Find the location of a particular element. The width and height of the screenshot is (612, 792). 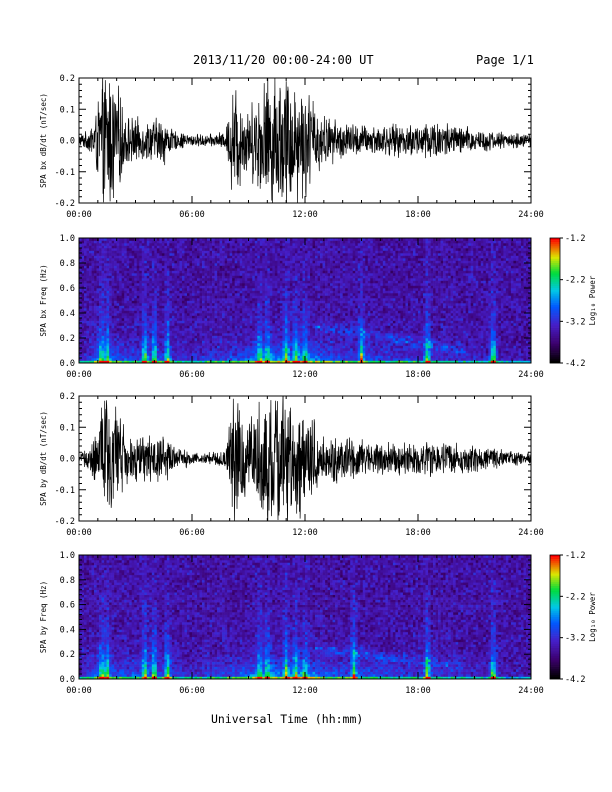

y-axis-label: SPA bx Freq (Hz) is located at coordinates (43, 300).